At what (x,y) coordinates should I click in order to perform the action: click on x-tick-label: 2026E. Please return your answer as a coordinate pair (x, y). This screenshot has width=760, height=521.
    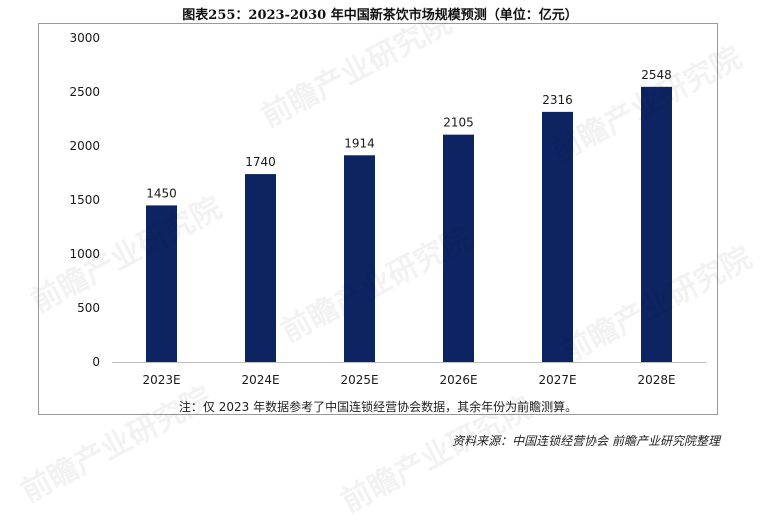
    Looking at the image, I should click on (458, 380).